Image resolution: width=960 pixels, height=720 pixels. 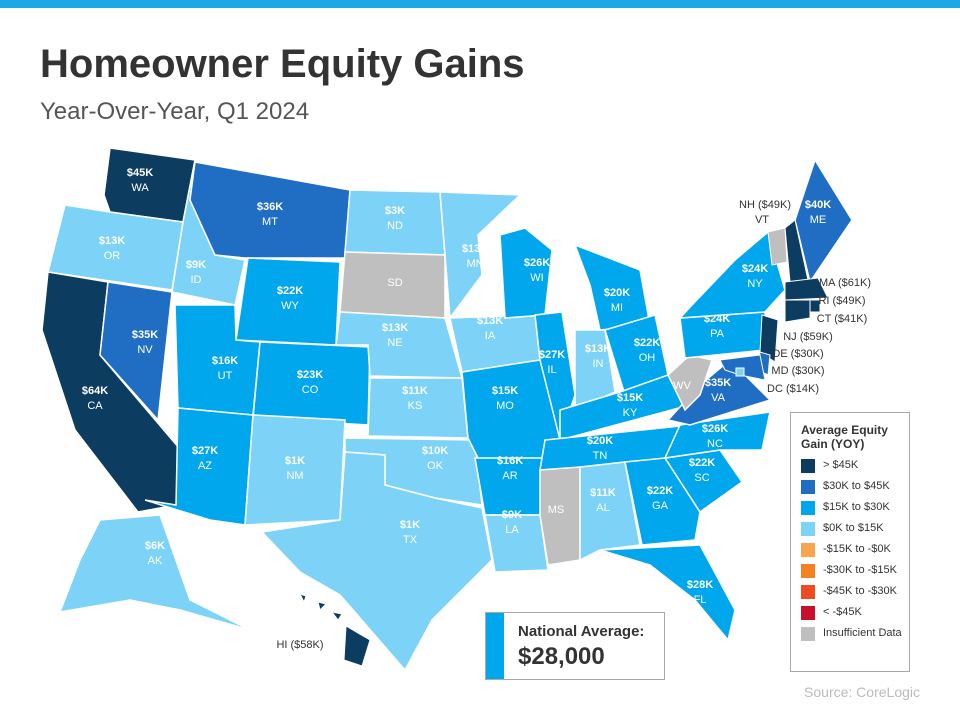 What do you see at coordinates (310, 375) in the screenshot?
I see `state-value: $23K` at bounding box center [310, 375].